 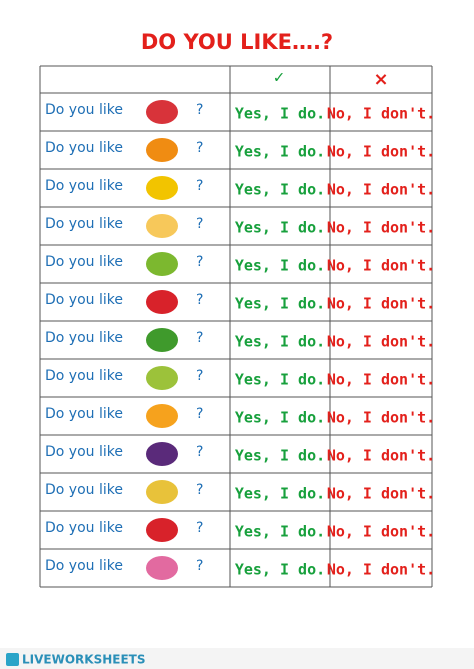 I want to click on title: DO YOU LIKE….?, so click(x=237, y=42).